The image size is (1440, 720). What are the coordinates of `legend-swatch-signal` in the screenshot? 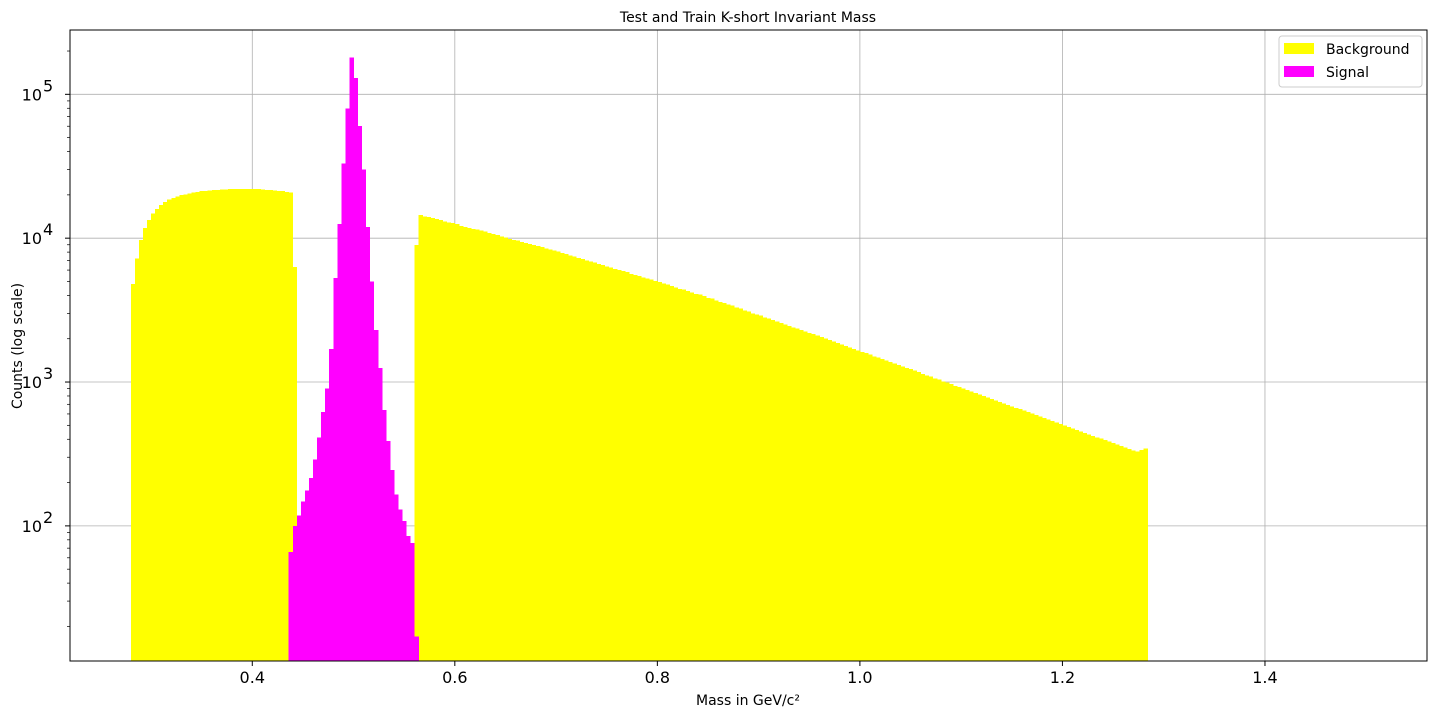 It's located at (1299, 71).